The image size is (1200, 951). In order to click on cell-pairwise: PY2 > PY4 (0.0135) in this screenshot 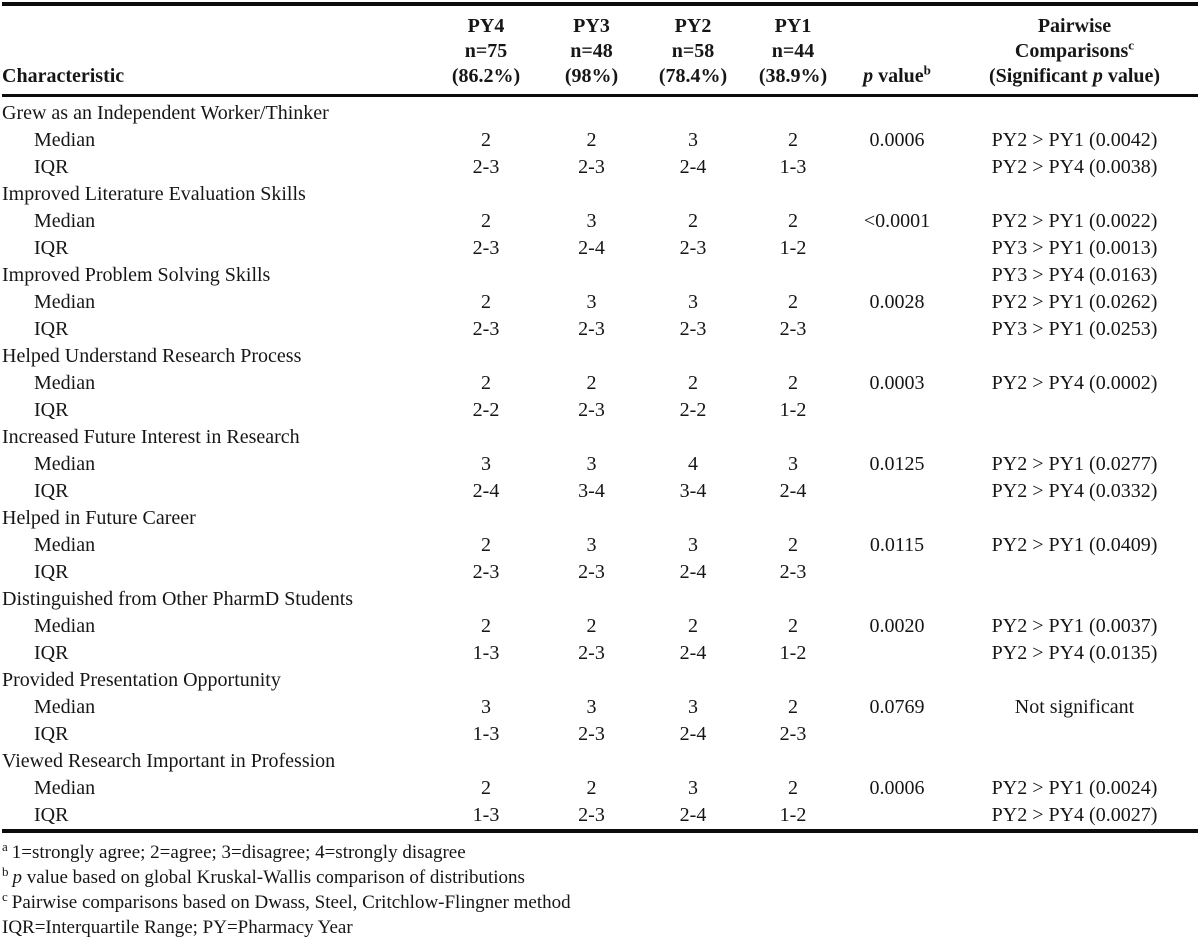, I will do `click(1074, 653)`.